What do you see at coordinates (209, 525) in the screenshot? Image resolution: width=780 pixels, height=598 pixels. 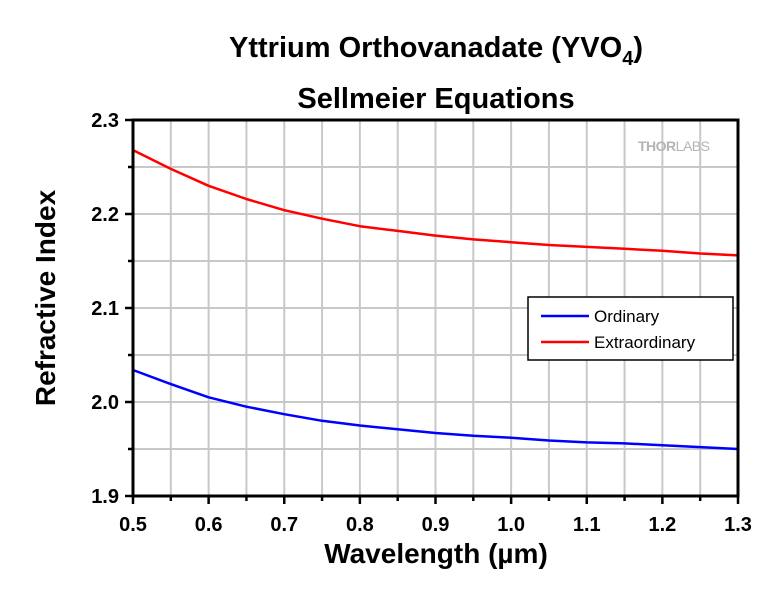 I see `x-tick-label: 0.6` at bounding box center [209, 525].